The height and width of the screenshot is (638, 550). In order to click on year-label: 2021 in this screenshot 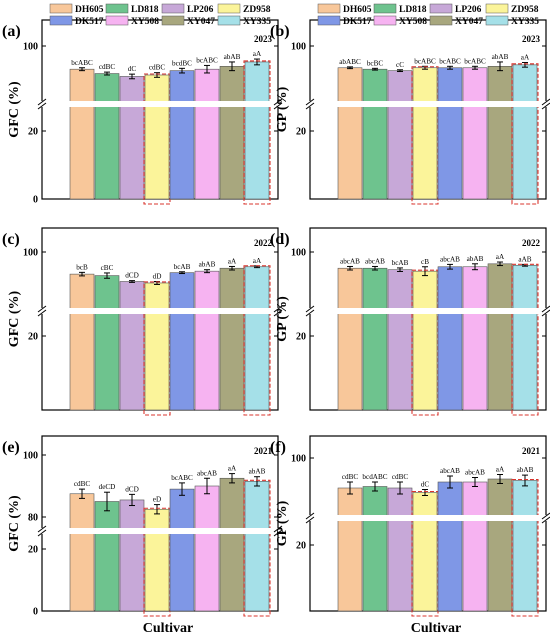, I will do `click(263, 451)`.